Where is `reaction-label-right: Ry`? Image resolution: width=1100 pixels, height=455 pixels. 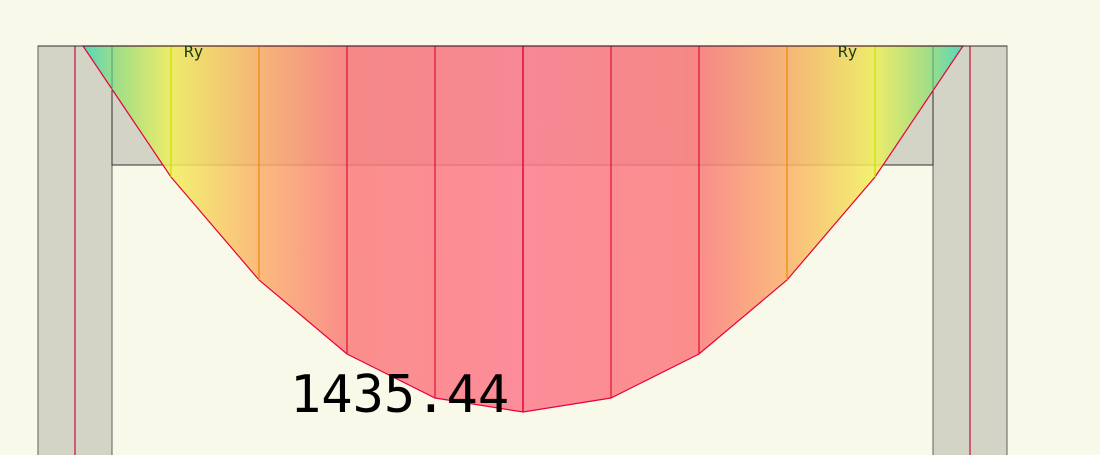
reaction-label-right: Ry is located at coordinates (848, 51).